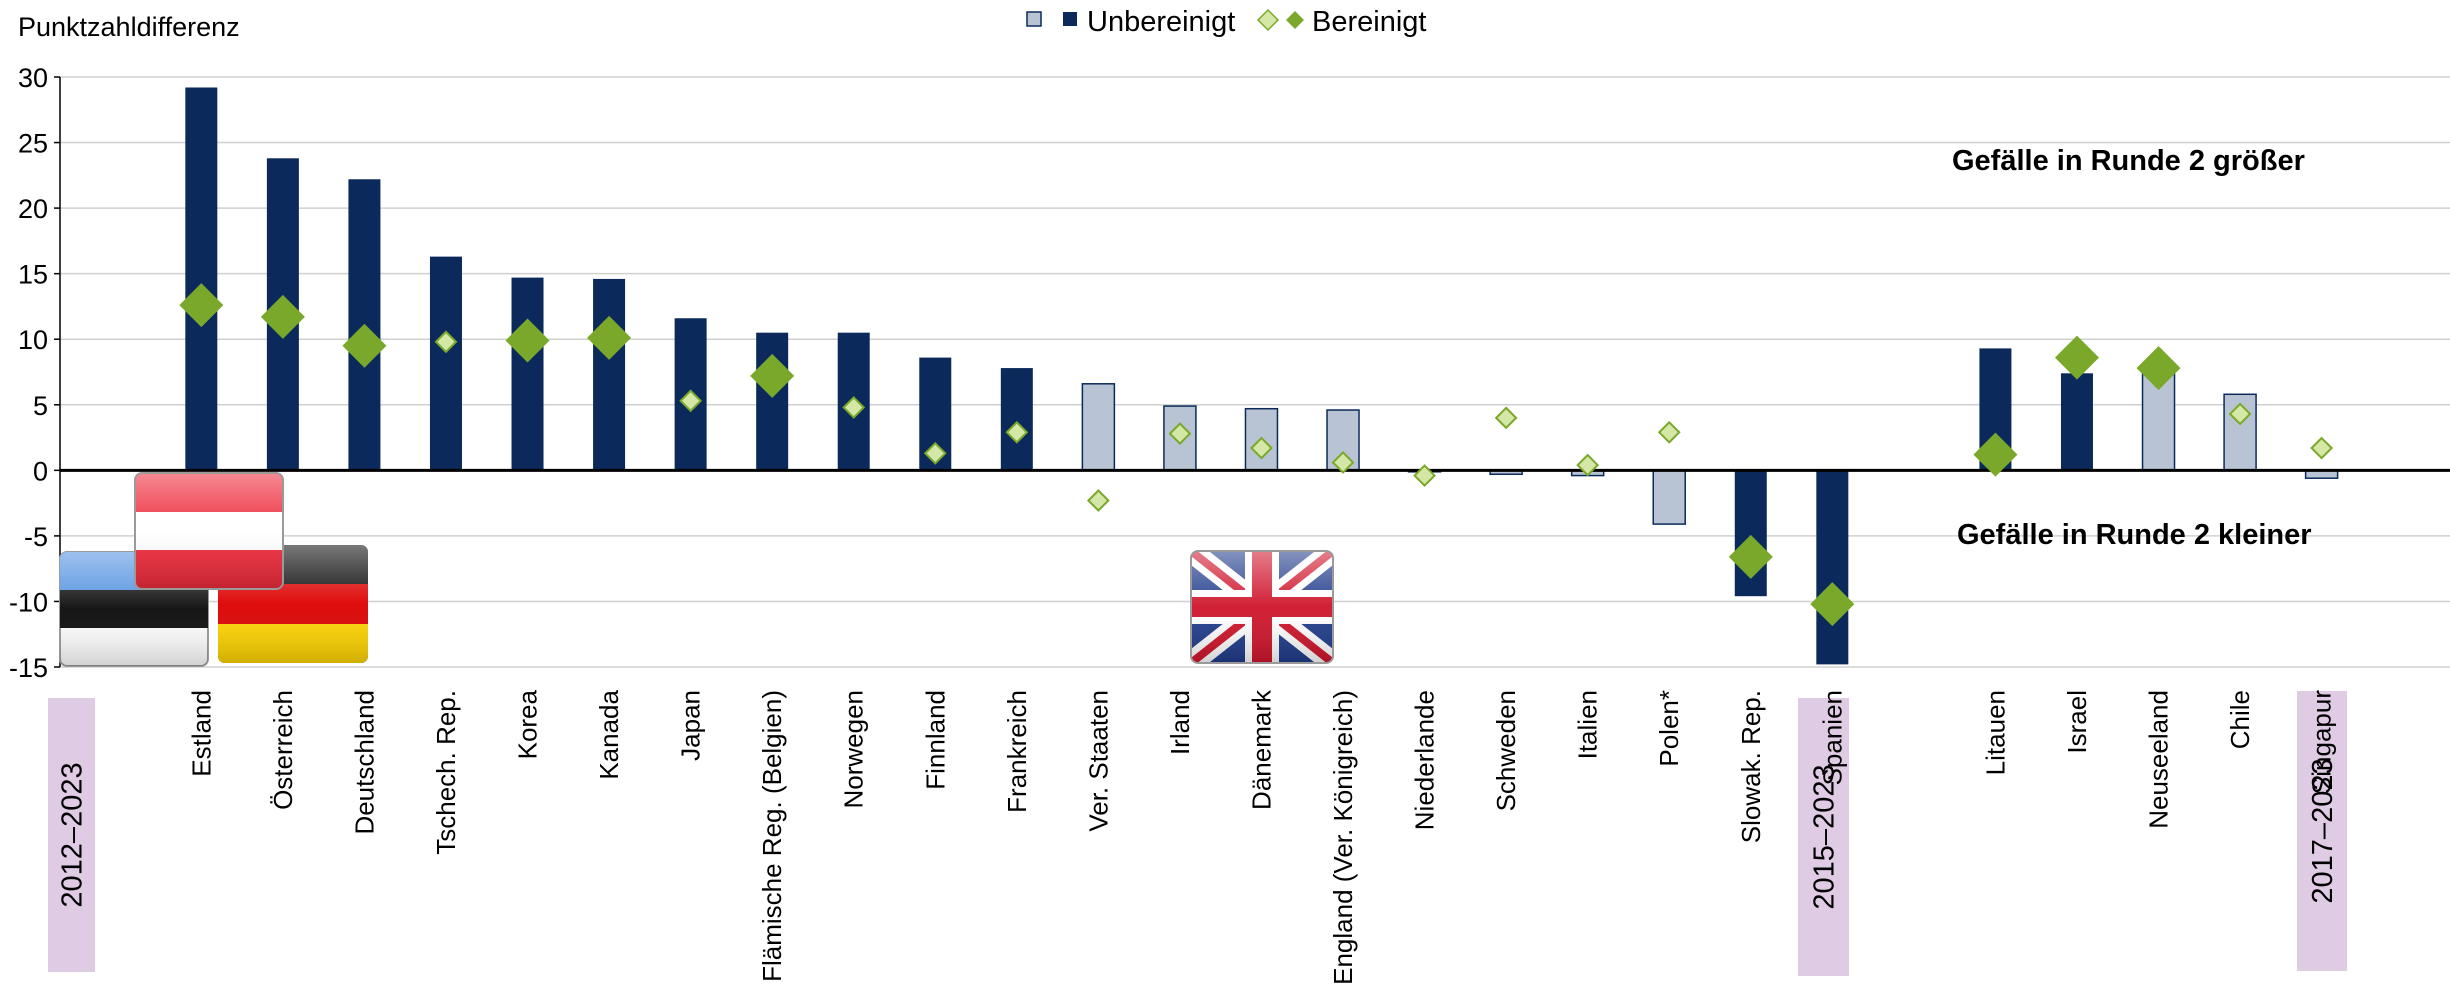  I want to click on bar-israel, so click(2076, 422).